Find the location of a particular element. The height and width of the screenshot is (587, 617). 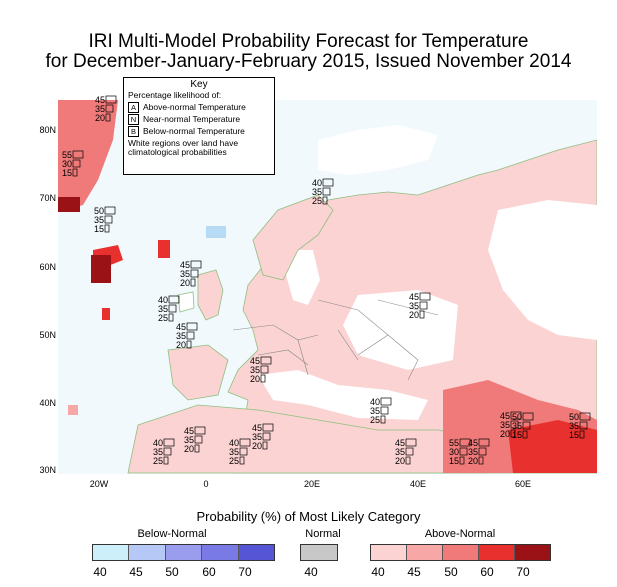

tick-below-40: 40 is located at coordinates (100, 572).